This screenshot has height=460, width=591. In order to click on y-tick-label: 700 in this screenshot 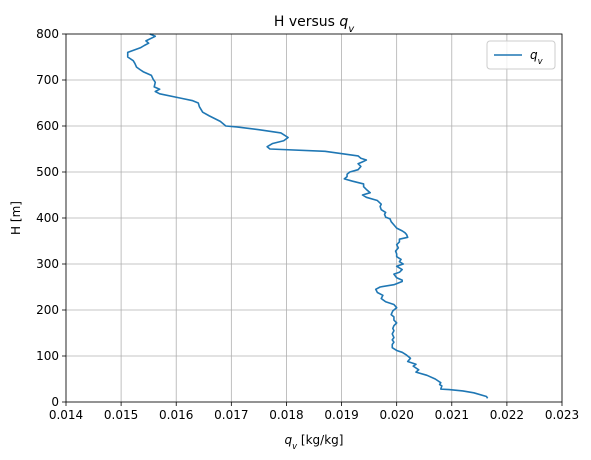, I will do `click(47, 80)`.